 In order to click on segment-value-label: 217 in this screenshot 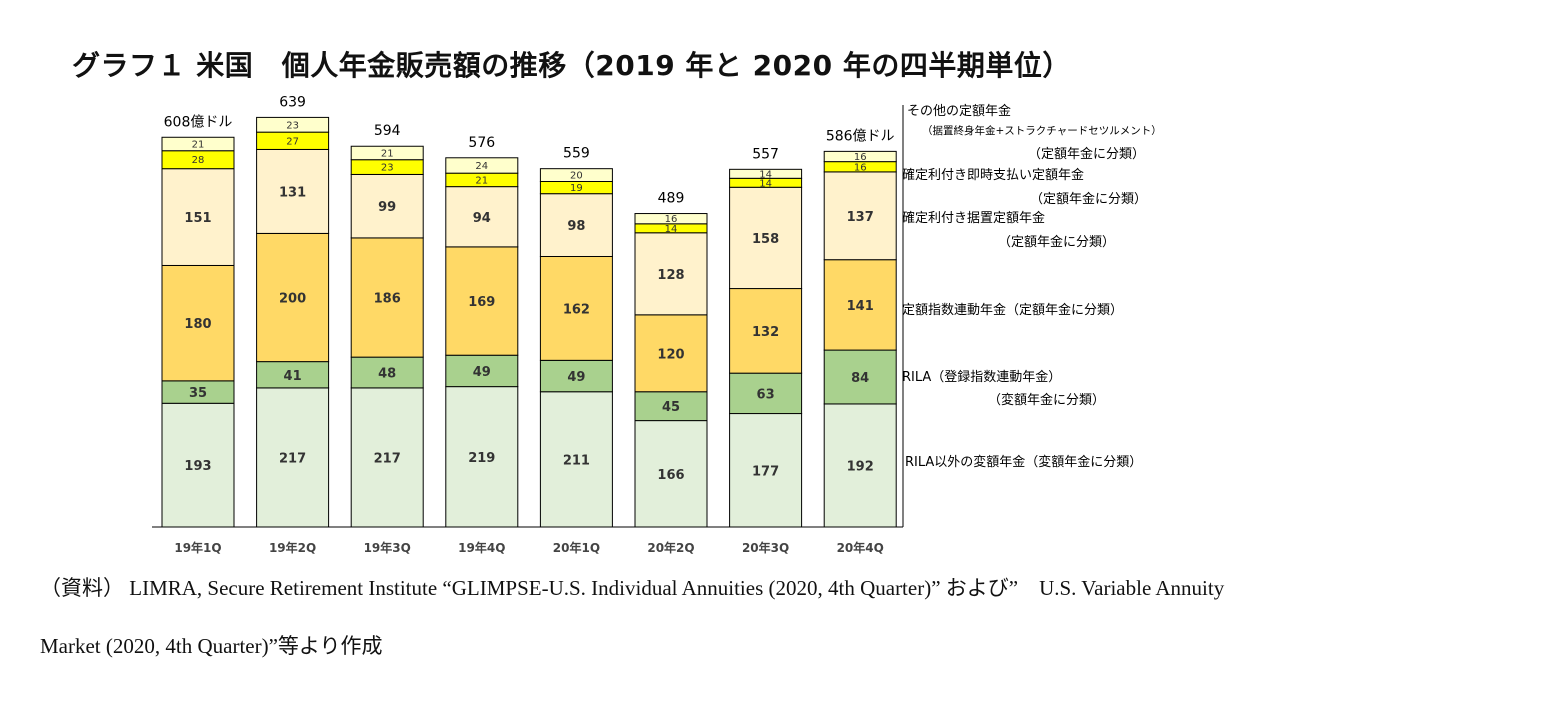, I will do `click(387, 458)`.